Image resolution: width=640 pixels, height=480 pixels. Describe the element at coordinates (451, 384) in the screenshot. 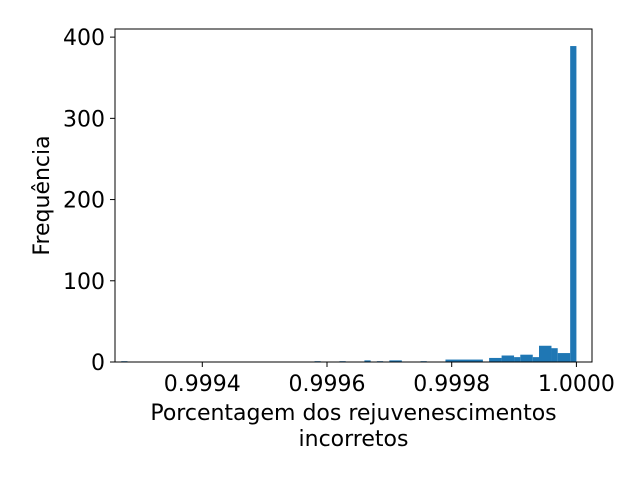

I see `x-tick-label-2: 0.9998` at that location.